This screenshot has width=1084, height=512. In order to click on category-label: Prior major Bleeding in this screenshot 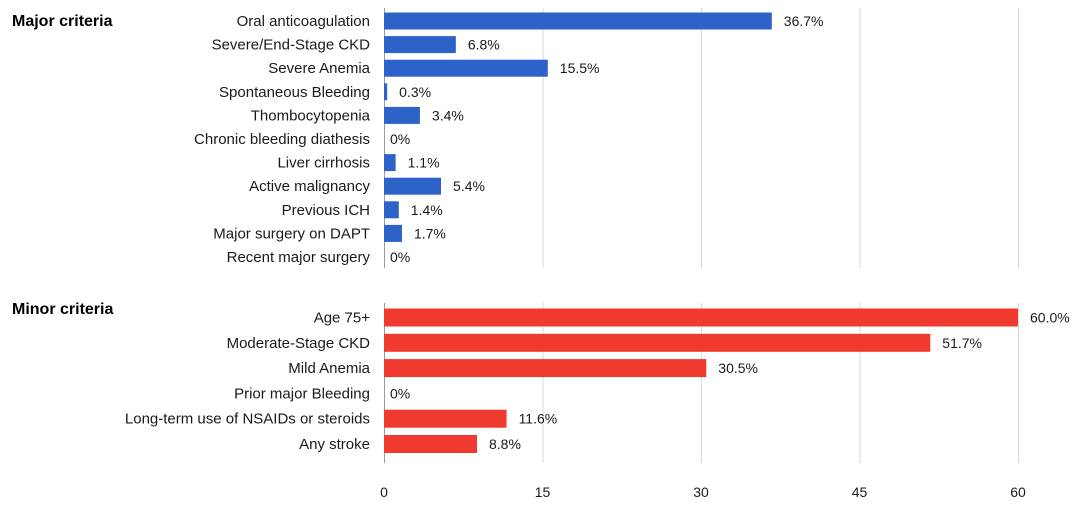, I will do `click(302, 393)`.